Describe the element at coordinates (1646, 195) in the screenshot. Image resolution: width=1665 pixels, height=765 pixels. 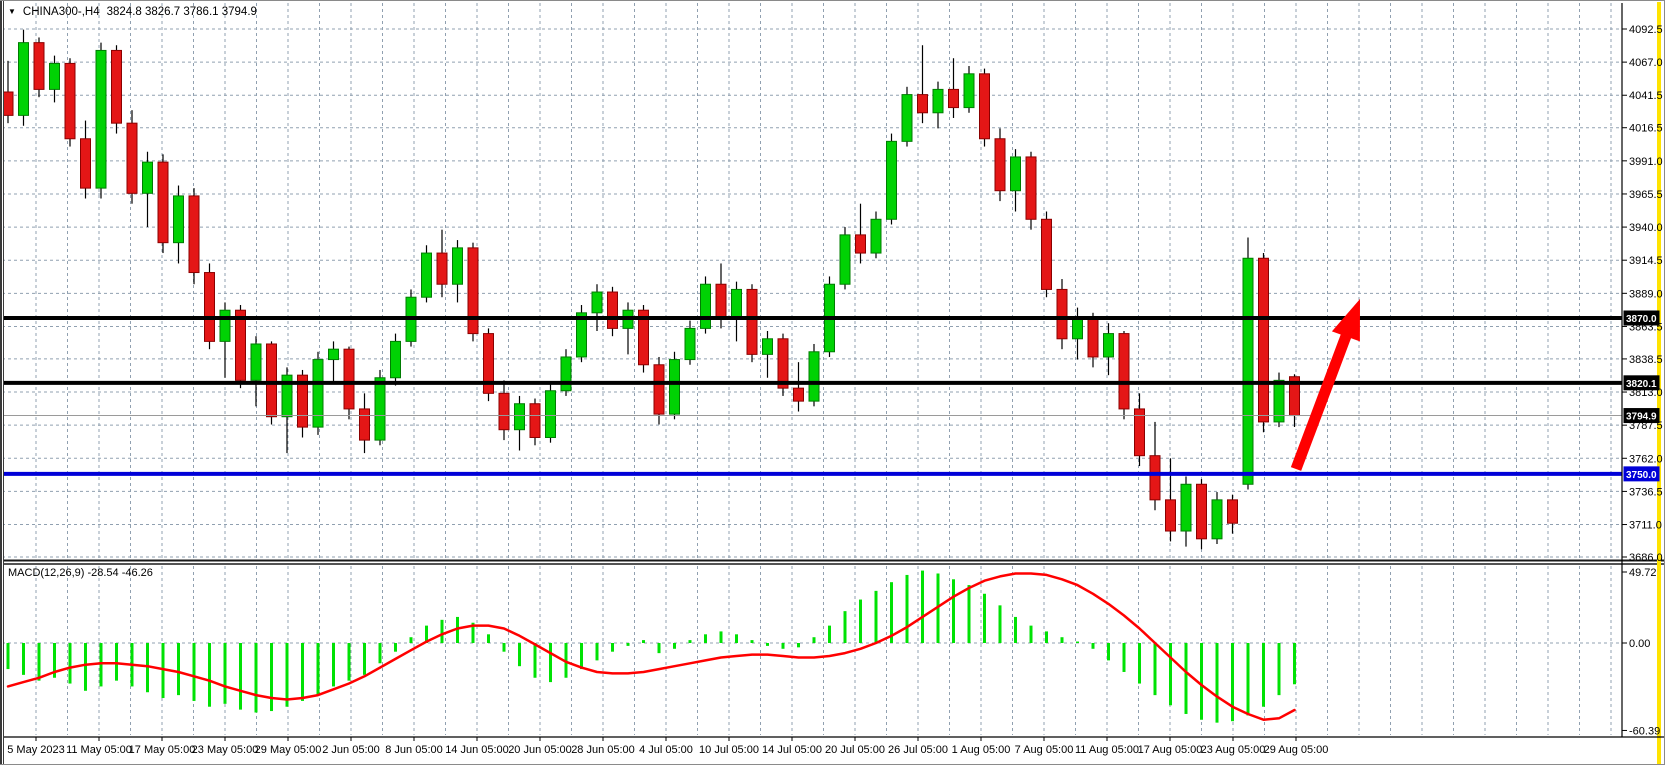
I see `price-tick-label: 3965.5` at that location.